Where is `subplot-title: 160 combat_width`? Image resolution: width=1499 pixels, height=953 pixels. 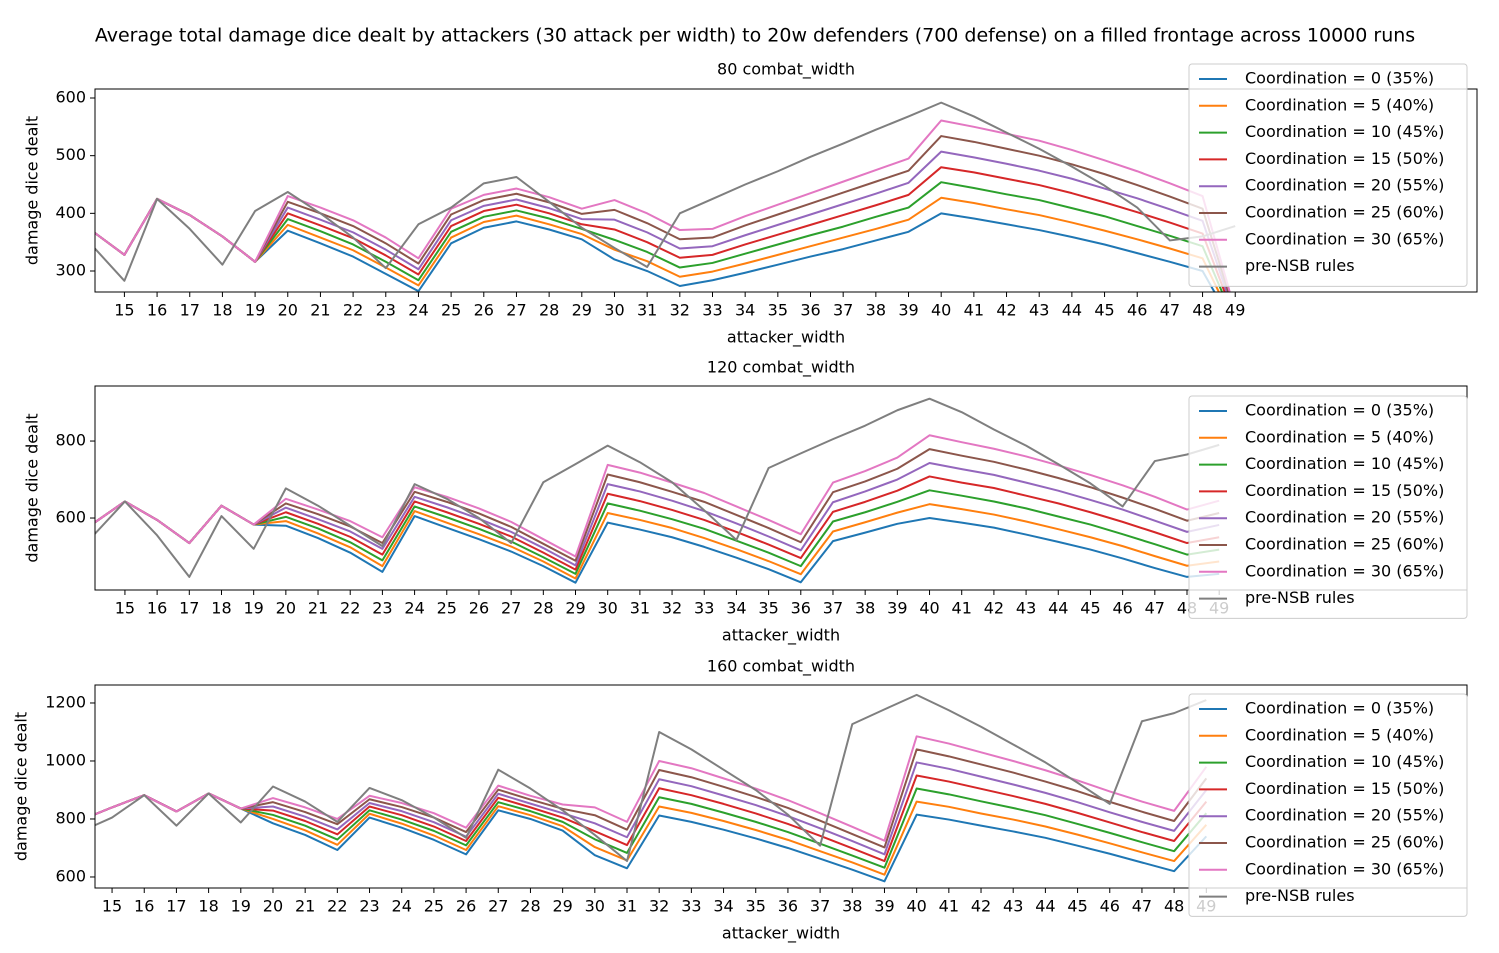 subplot-title: 160 combat_width is located at coordinates (781, 667).